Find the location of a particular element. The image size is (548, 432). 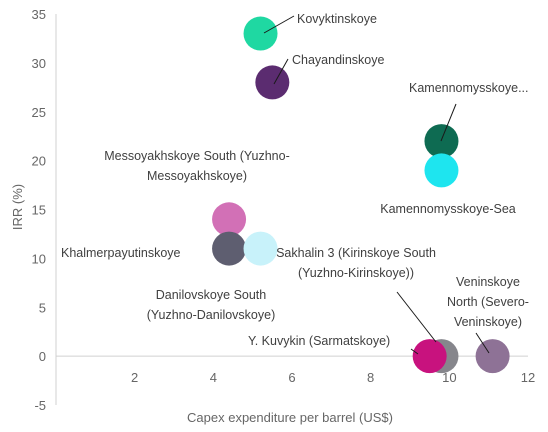

y-tick-label: 30 is located at coordinates (39, 63).